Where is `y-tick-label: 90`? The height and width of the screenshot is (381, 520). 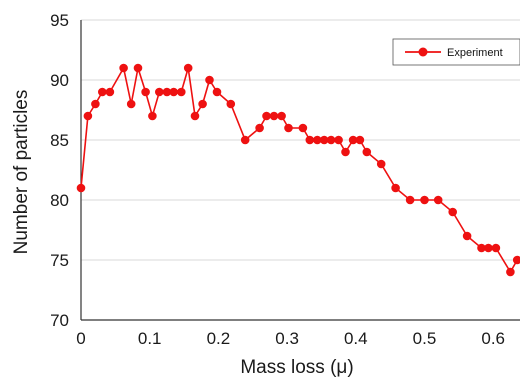 y-tick-label: 90 is located at coordinates (59, 80).